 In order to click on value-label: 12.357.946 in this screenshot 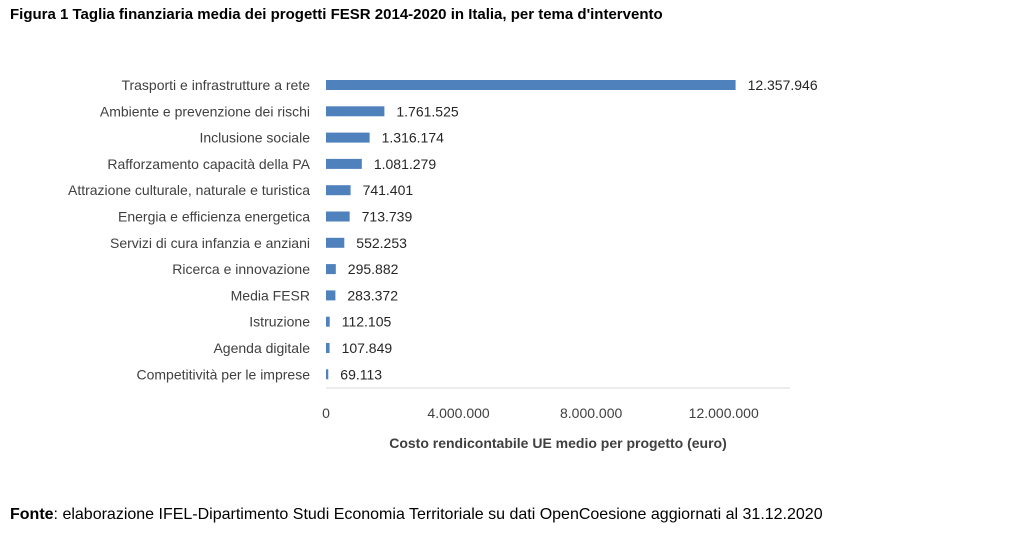, I will do `click(783, 85)`.